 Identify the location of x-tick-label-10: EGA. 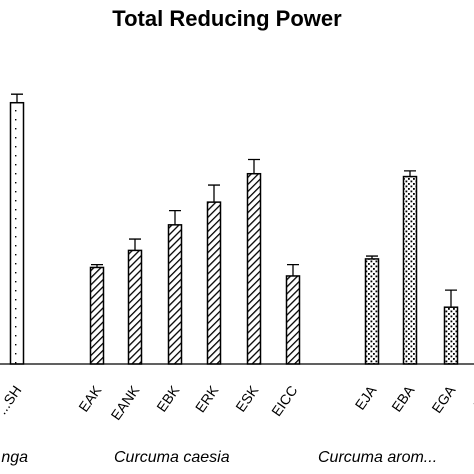
(443, 399).